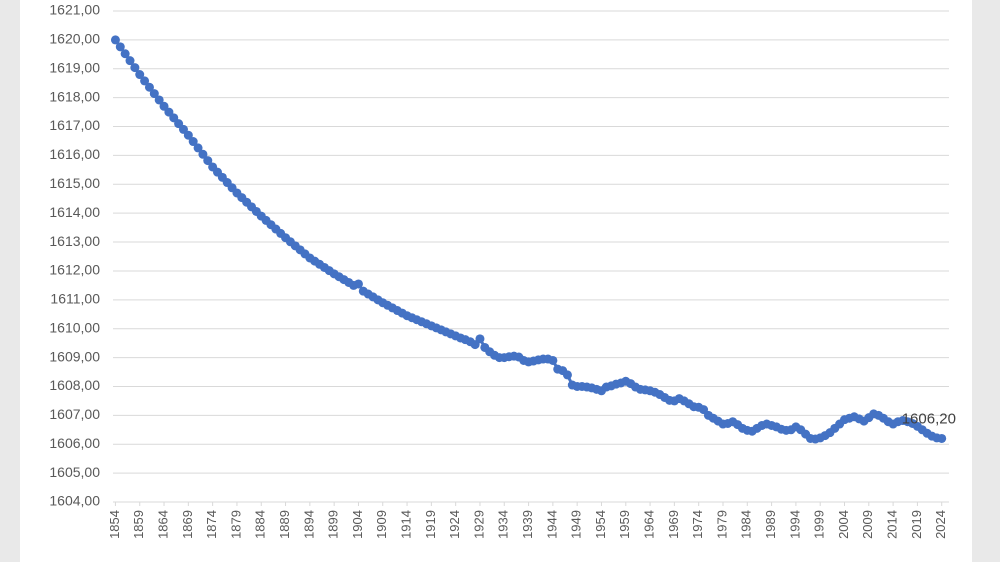 The height and width of the screenshot is (562, 1000). What do you see at coordinates (381, 524) in the screenshot?
I see `x-tick-label: 1909` at bounding box center [381, 524].